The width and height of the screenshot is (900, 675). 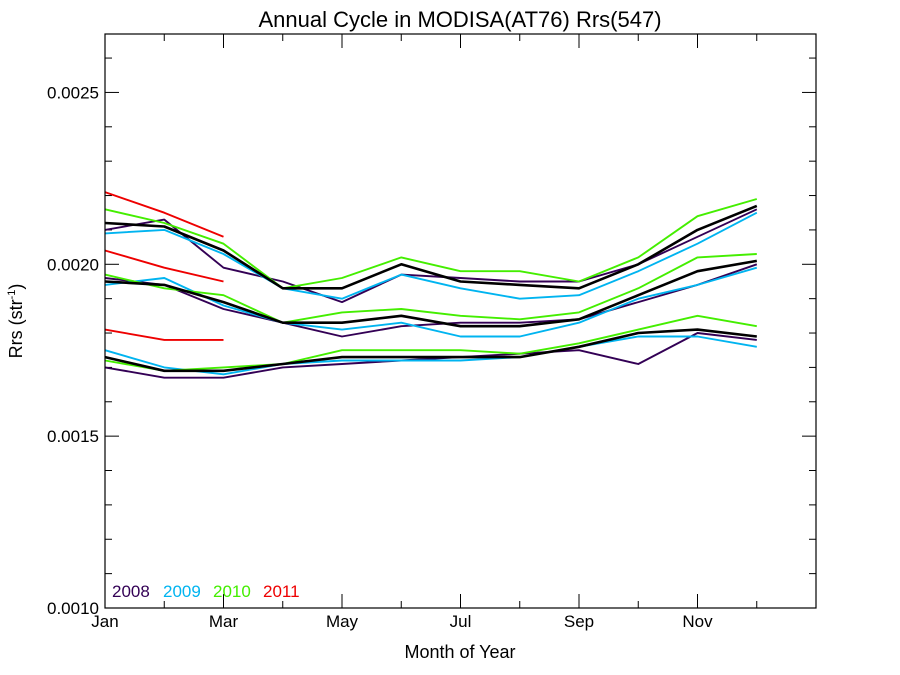 What do you see at coordinates (73, 264) in the screenshot?
I see `y-tick-label: 0.0020` at bounding box center [73, 264].